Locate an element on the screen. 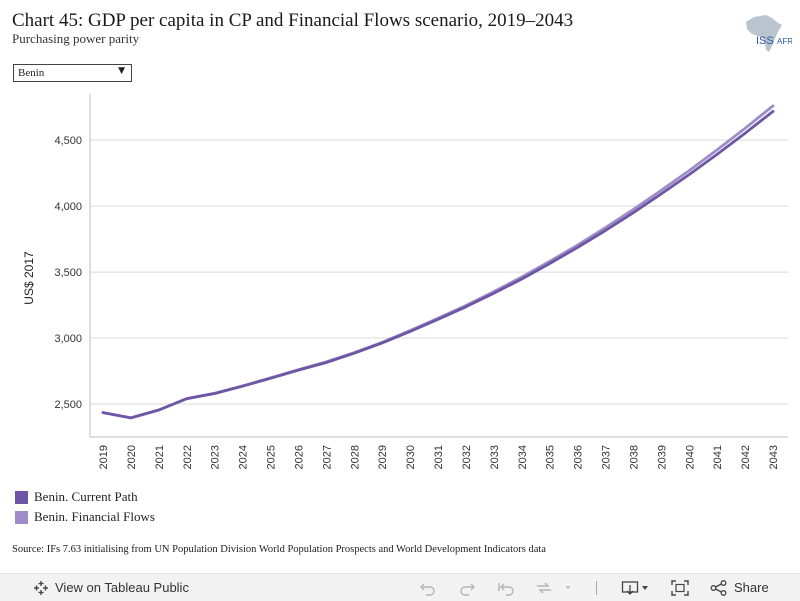  x-tick-label: 2023 is located at coordinates (216, 457).